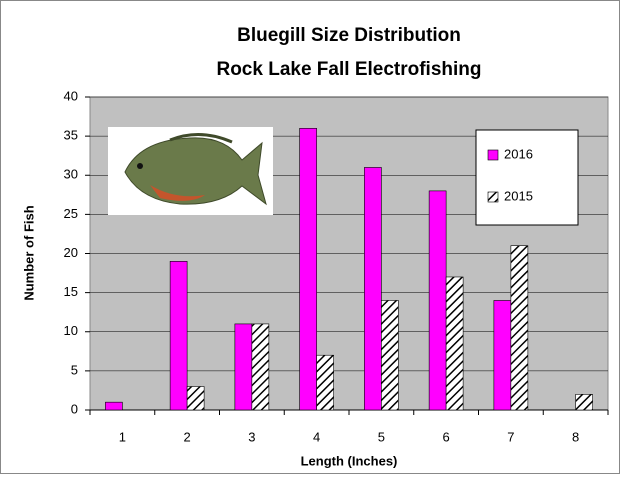 The height and width of the screenshot is (479, 620). I want to click on y-tick-label: 25, so click(71, 213).